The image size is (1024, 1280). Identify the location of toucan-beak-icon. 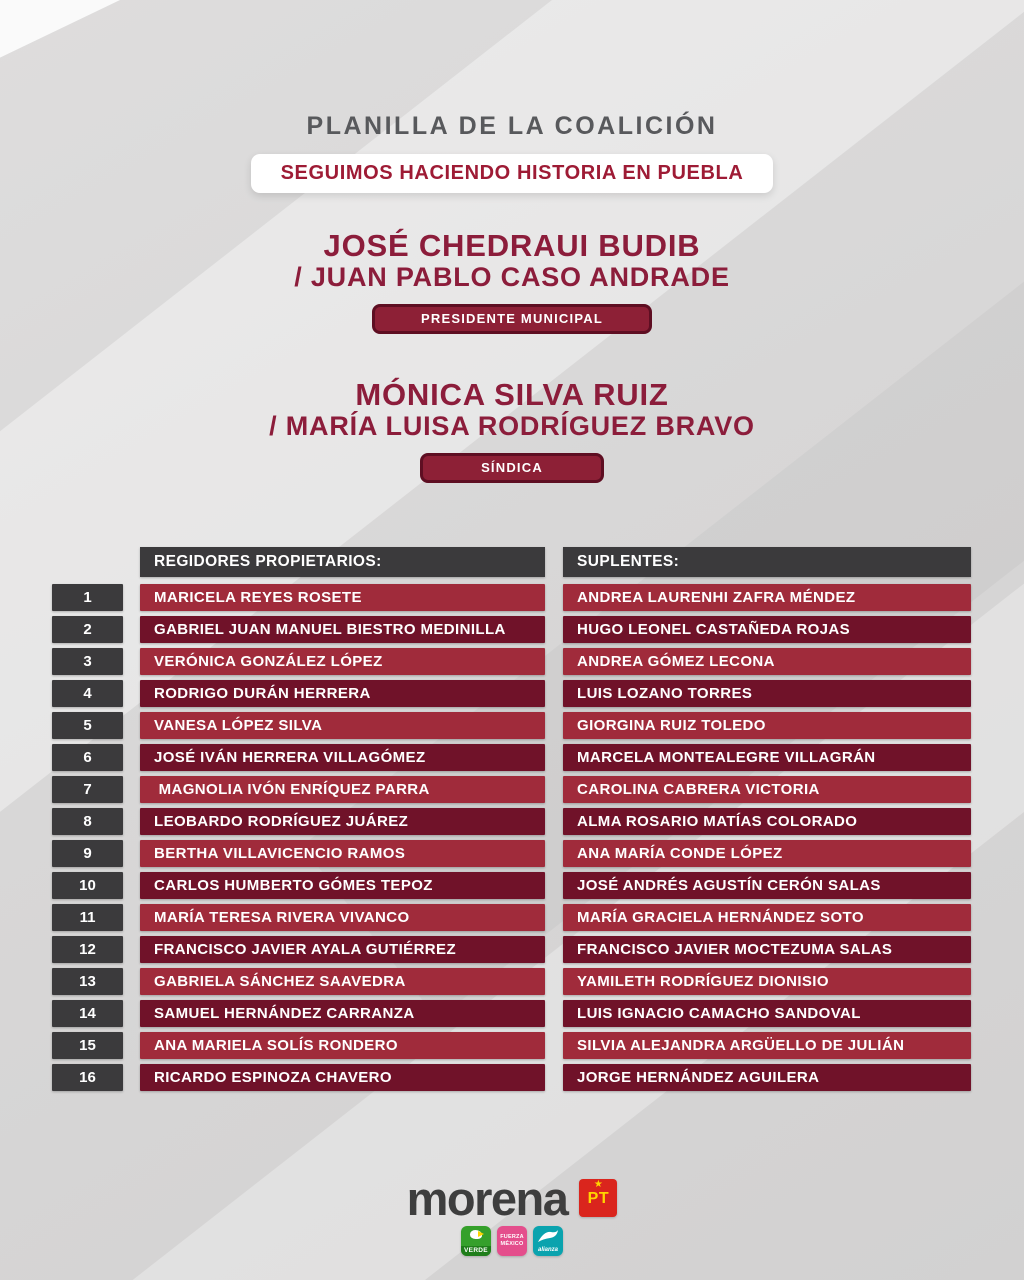
(481, 1233).